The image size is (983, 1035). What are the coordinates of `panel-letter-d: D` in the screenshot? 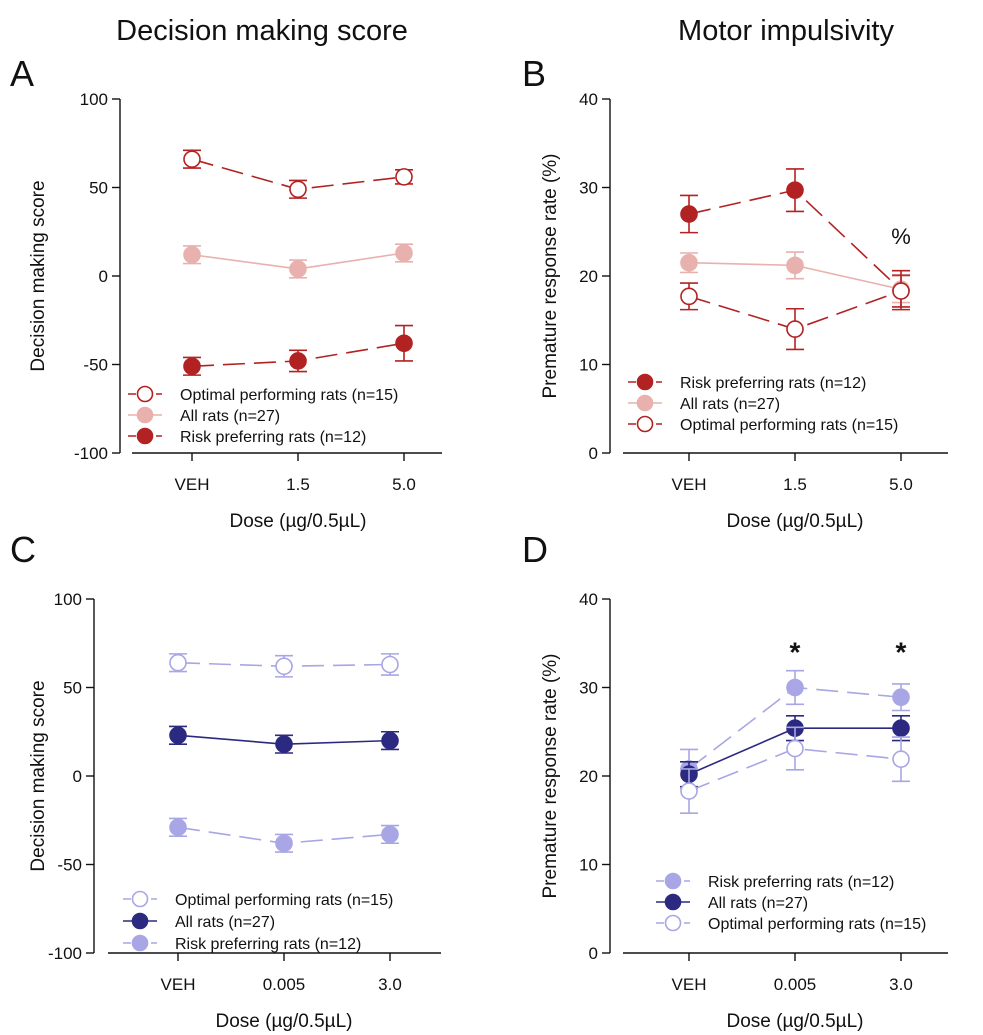 It's located at (535, 549).